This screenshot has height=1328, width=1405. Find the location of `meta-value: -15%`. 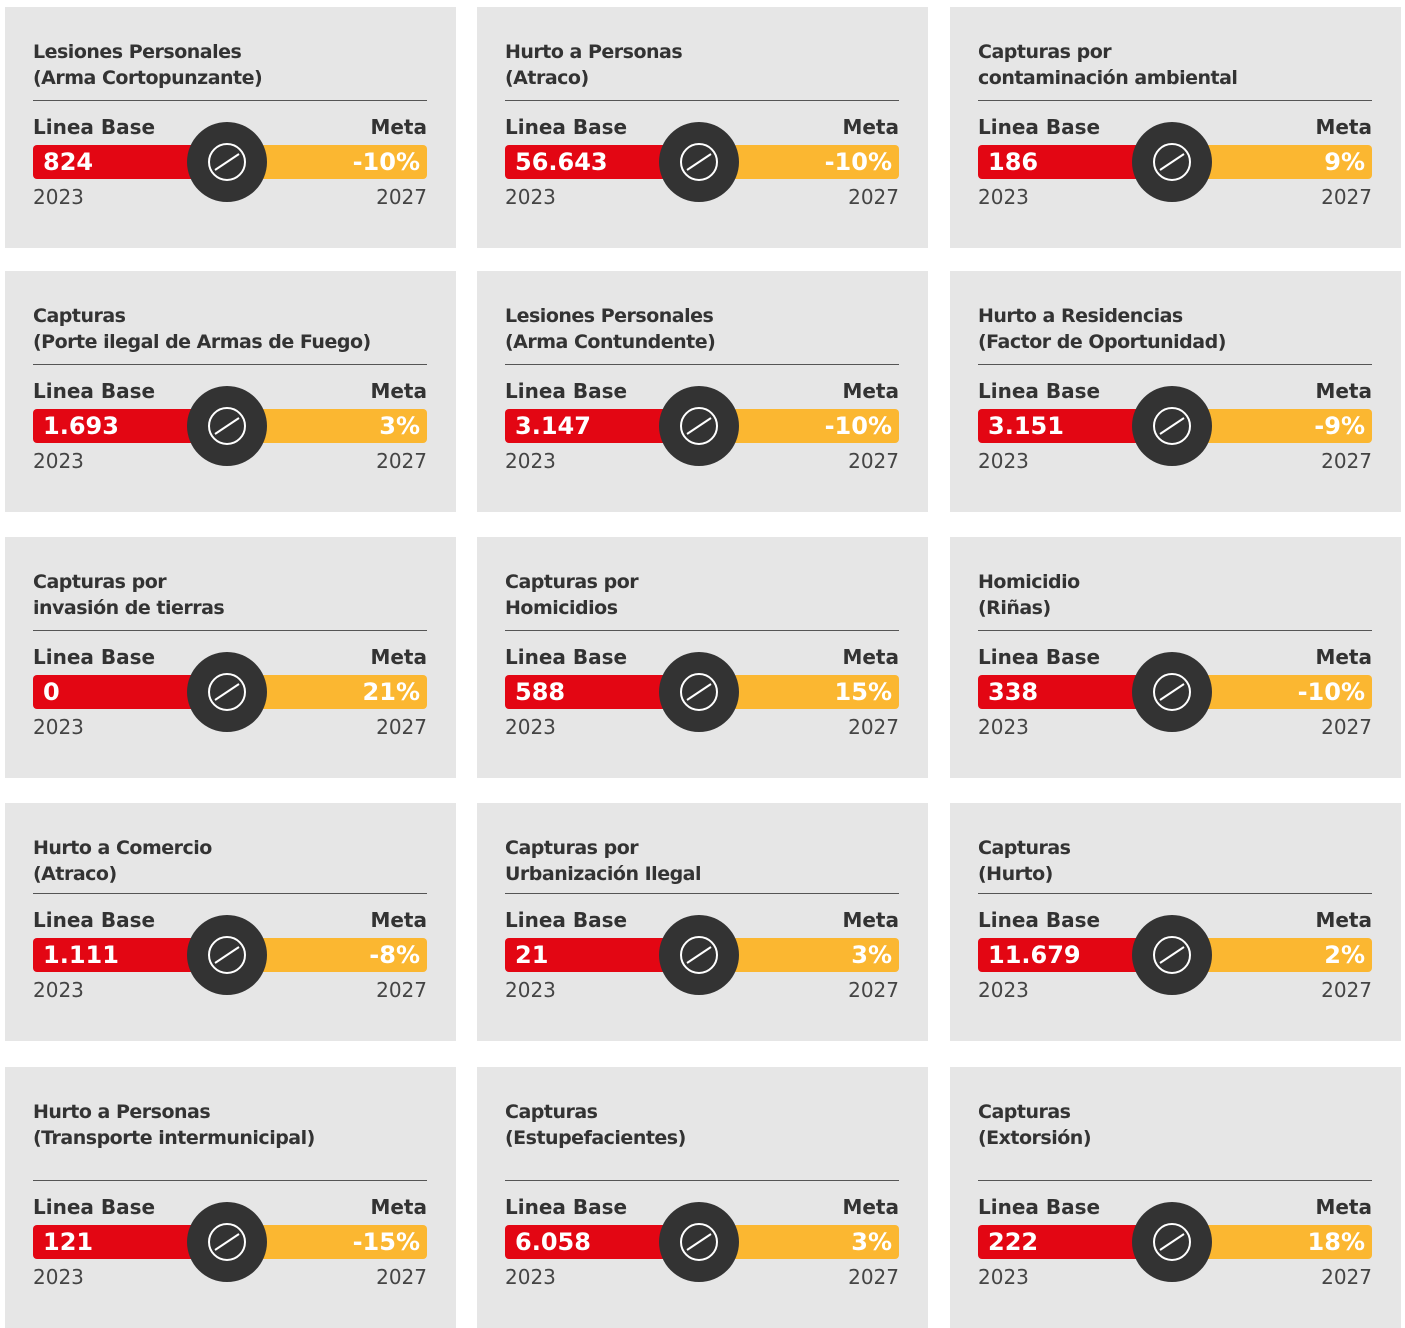

meta-value: -15% is located at coordinates (386, 1242).